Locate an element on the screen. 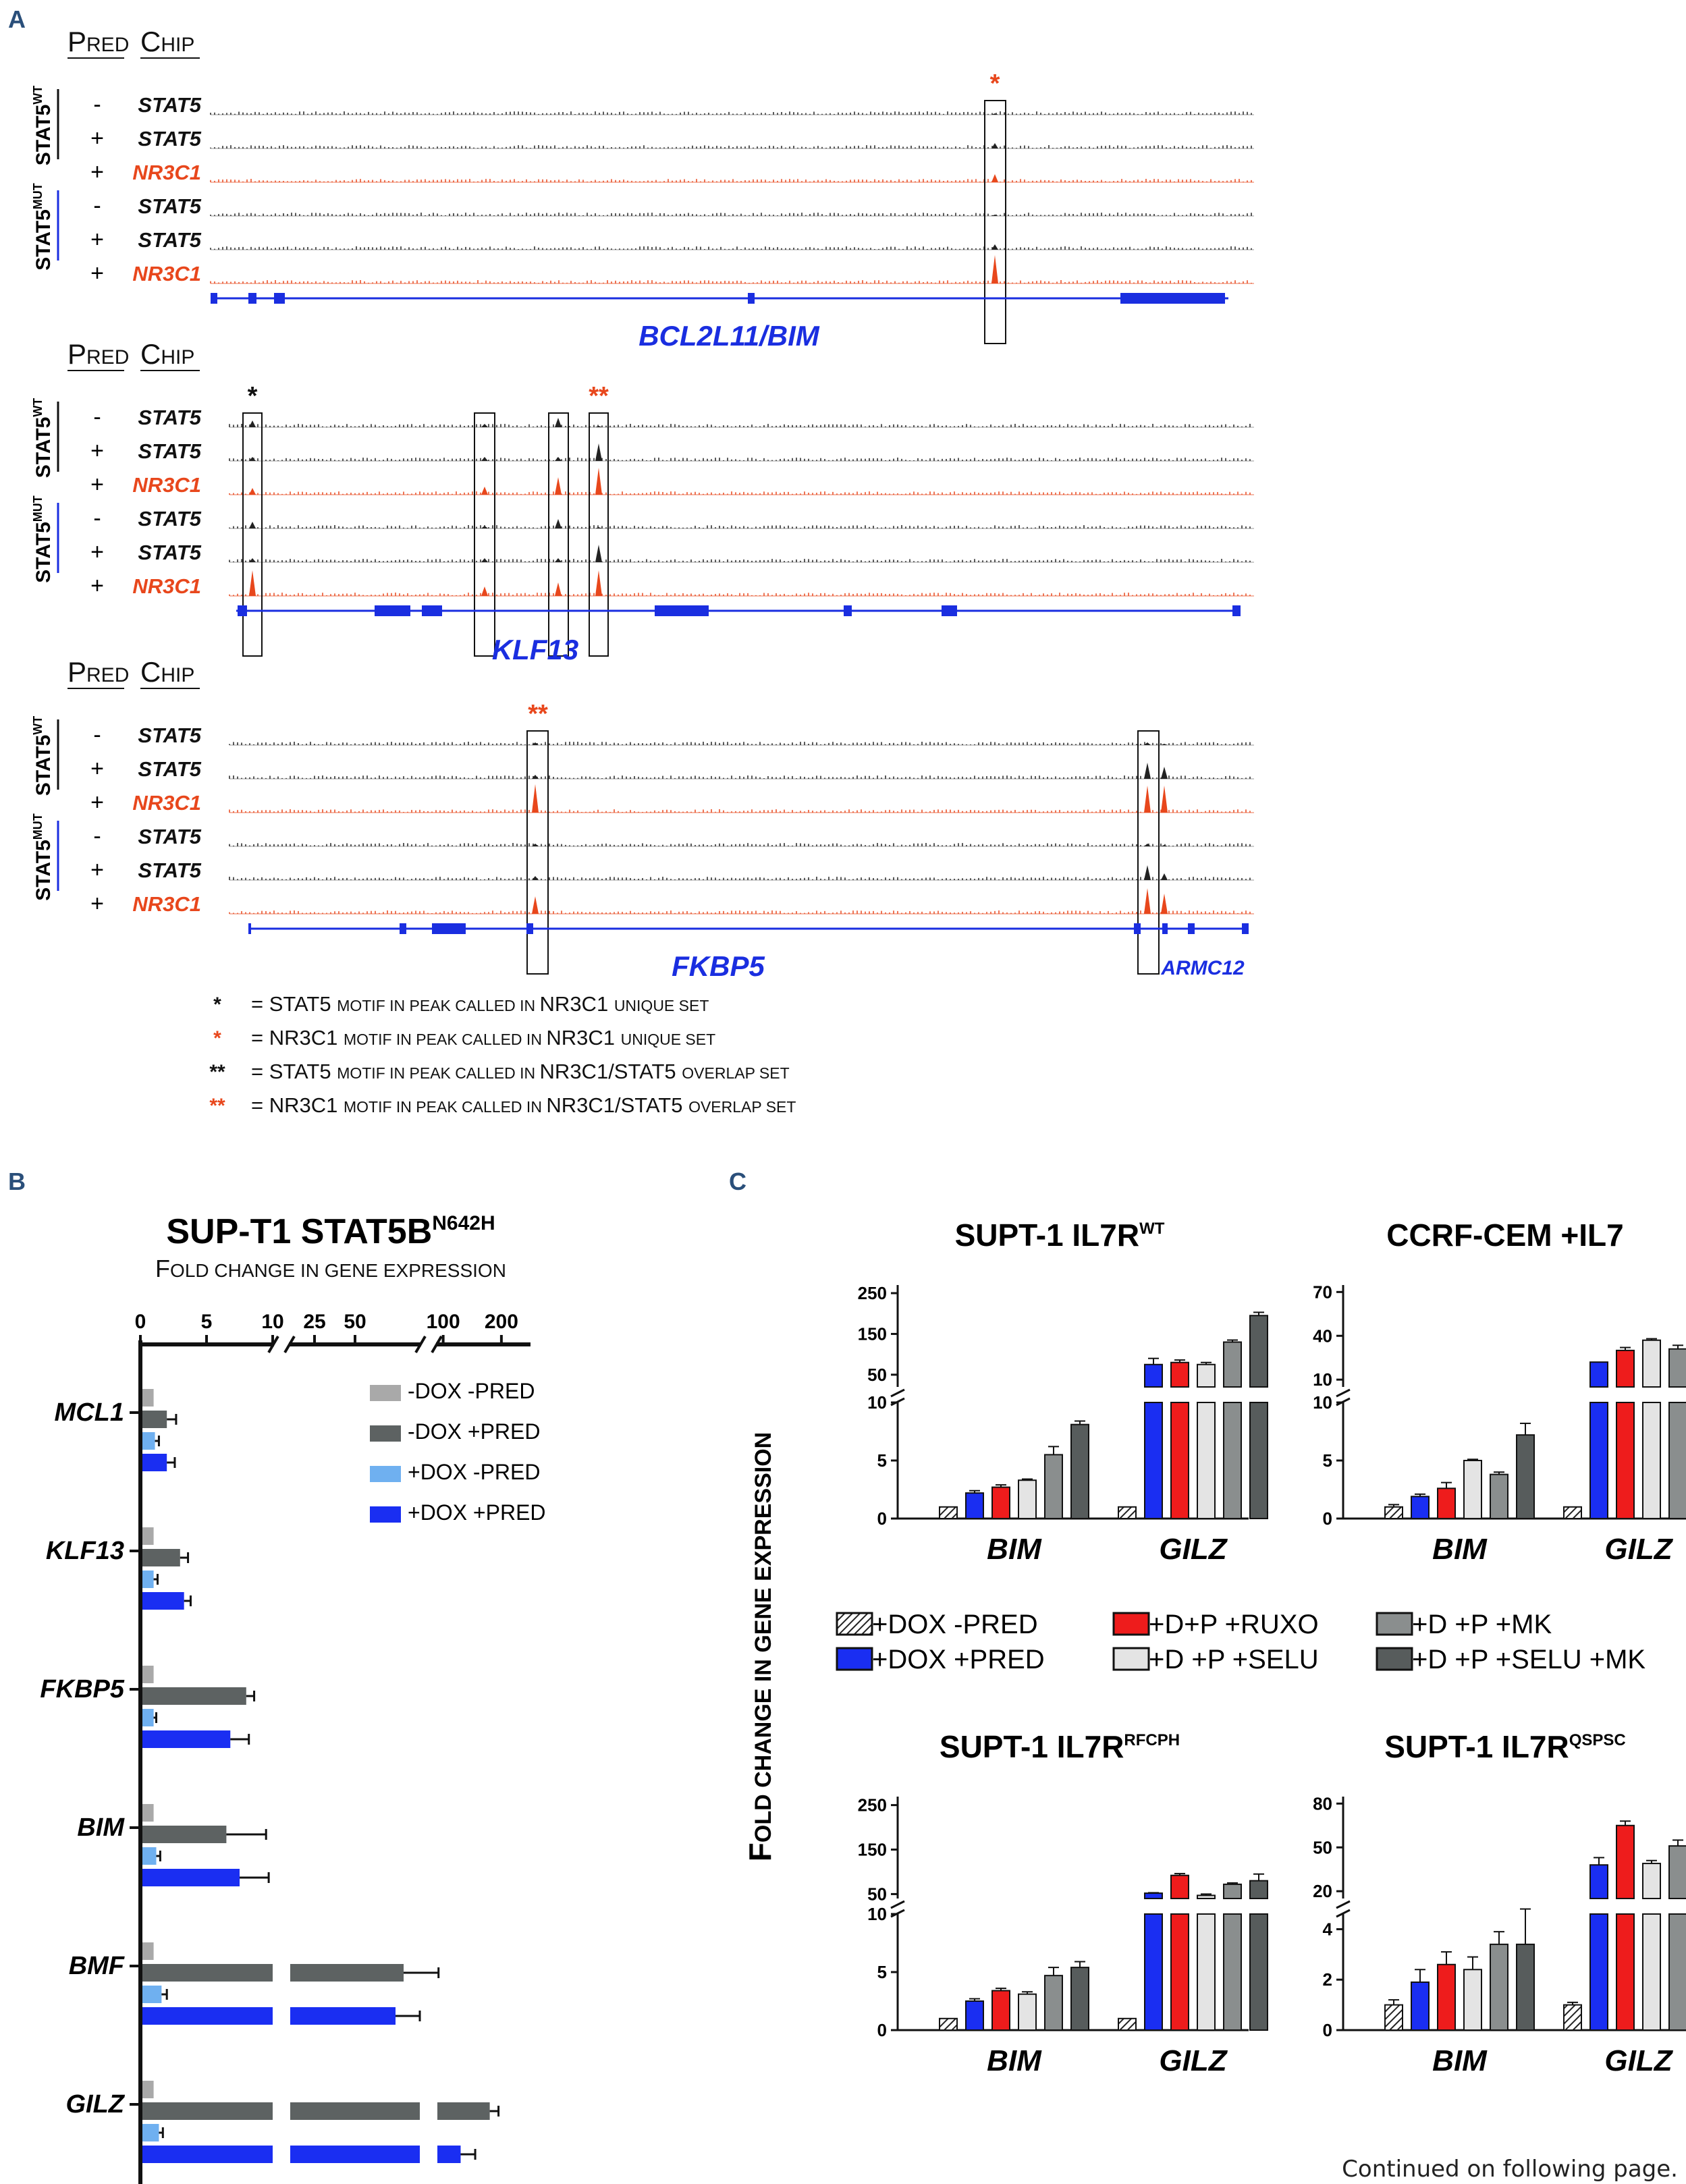 The height and width of the screenshot is (2184, 1686). peak-motif-mark: * is located at coordinates (253, 396).